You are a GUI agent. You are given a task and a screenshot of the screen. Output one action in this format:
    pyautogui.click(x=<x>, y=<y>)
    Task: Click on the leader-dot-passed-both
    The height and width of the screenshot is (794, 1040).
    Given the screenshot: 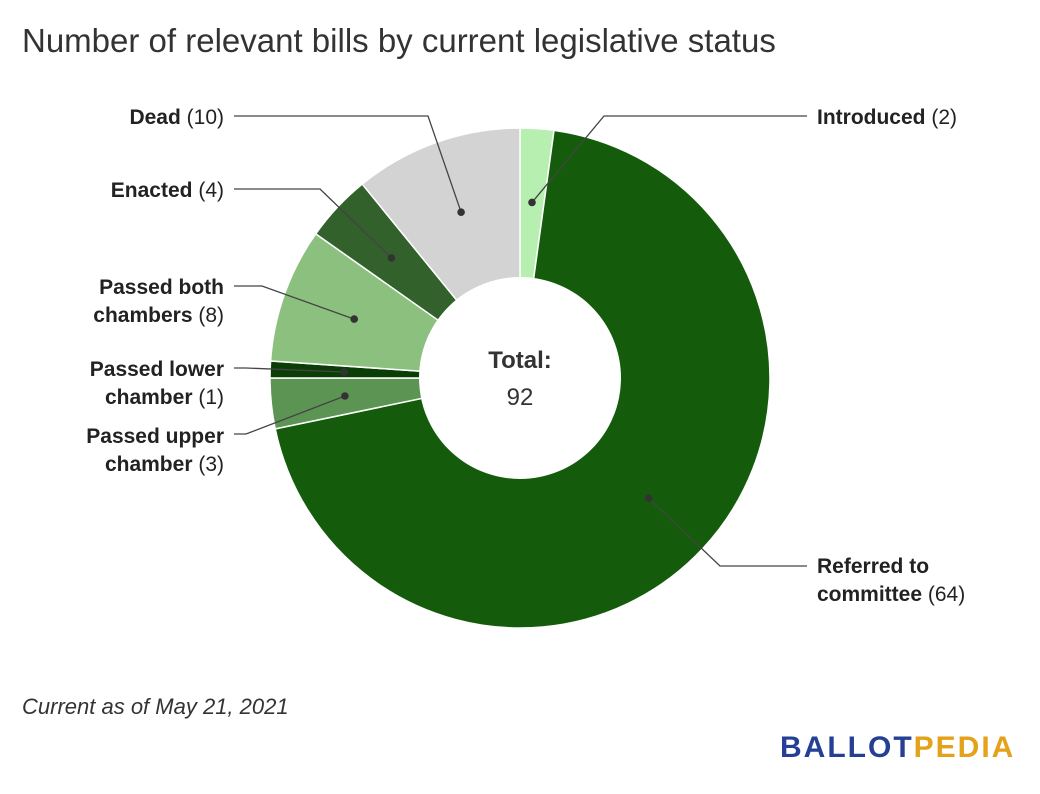 What is the action you would take?
    pyautogui.click(x=354, y=319)
    